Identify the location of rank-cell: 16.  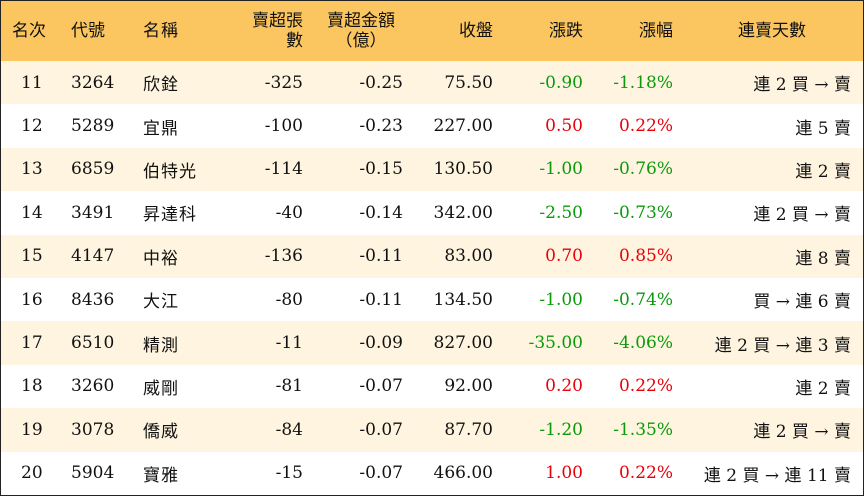
(32, 299).